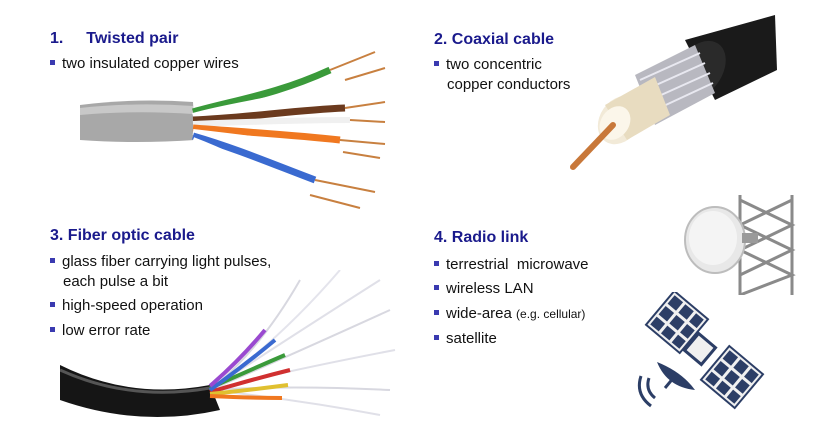 The width and height of the screenshot is (829, 428). Describe the element at coordinates (509, 314) in the screenshot. I see `radio-bullet-3: wide-area (e.g. cellular)` at that location.